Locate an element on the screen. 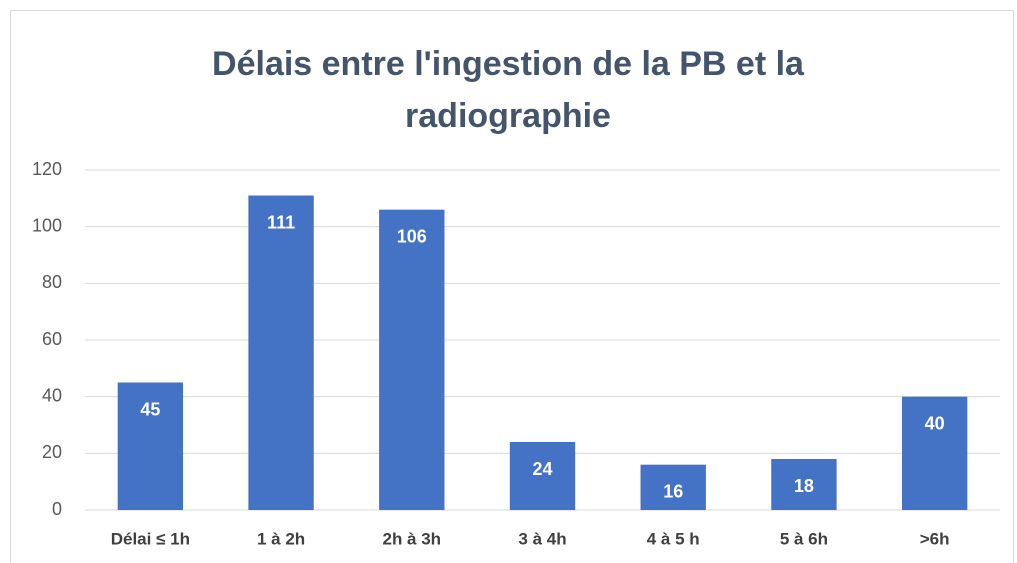 The height and width of the screenshot is (563, 1017). value-label: 111 is located at coordinates (281, 222).